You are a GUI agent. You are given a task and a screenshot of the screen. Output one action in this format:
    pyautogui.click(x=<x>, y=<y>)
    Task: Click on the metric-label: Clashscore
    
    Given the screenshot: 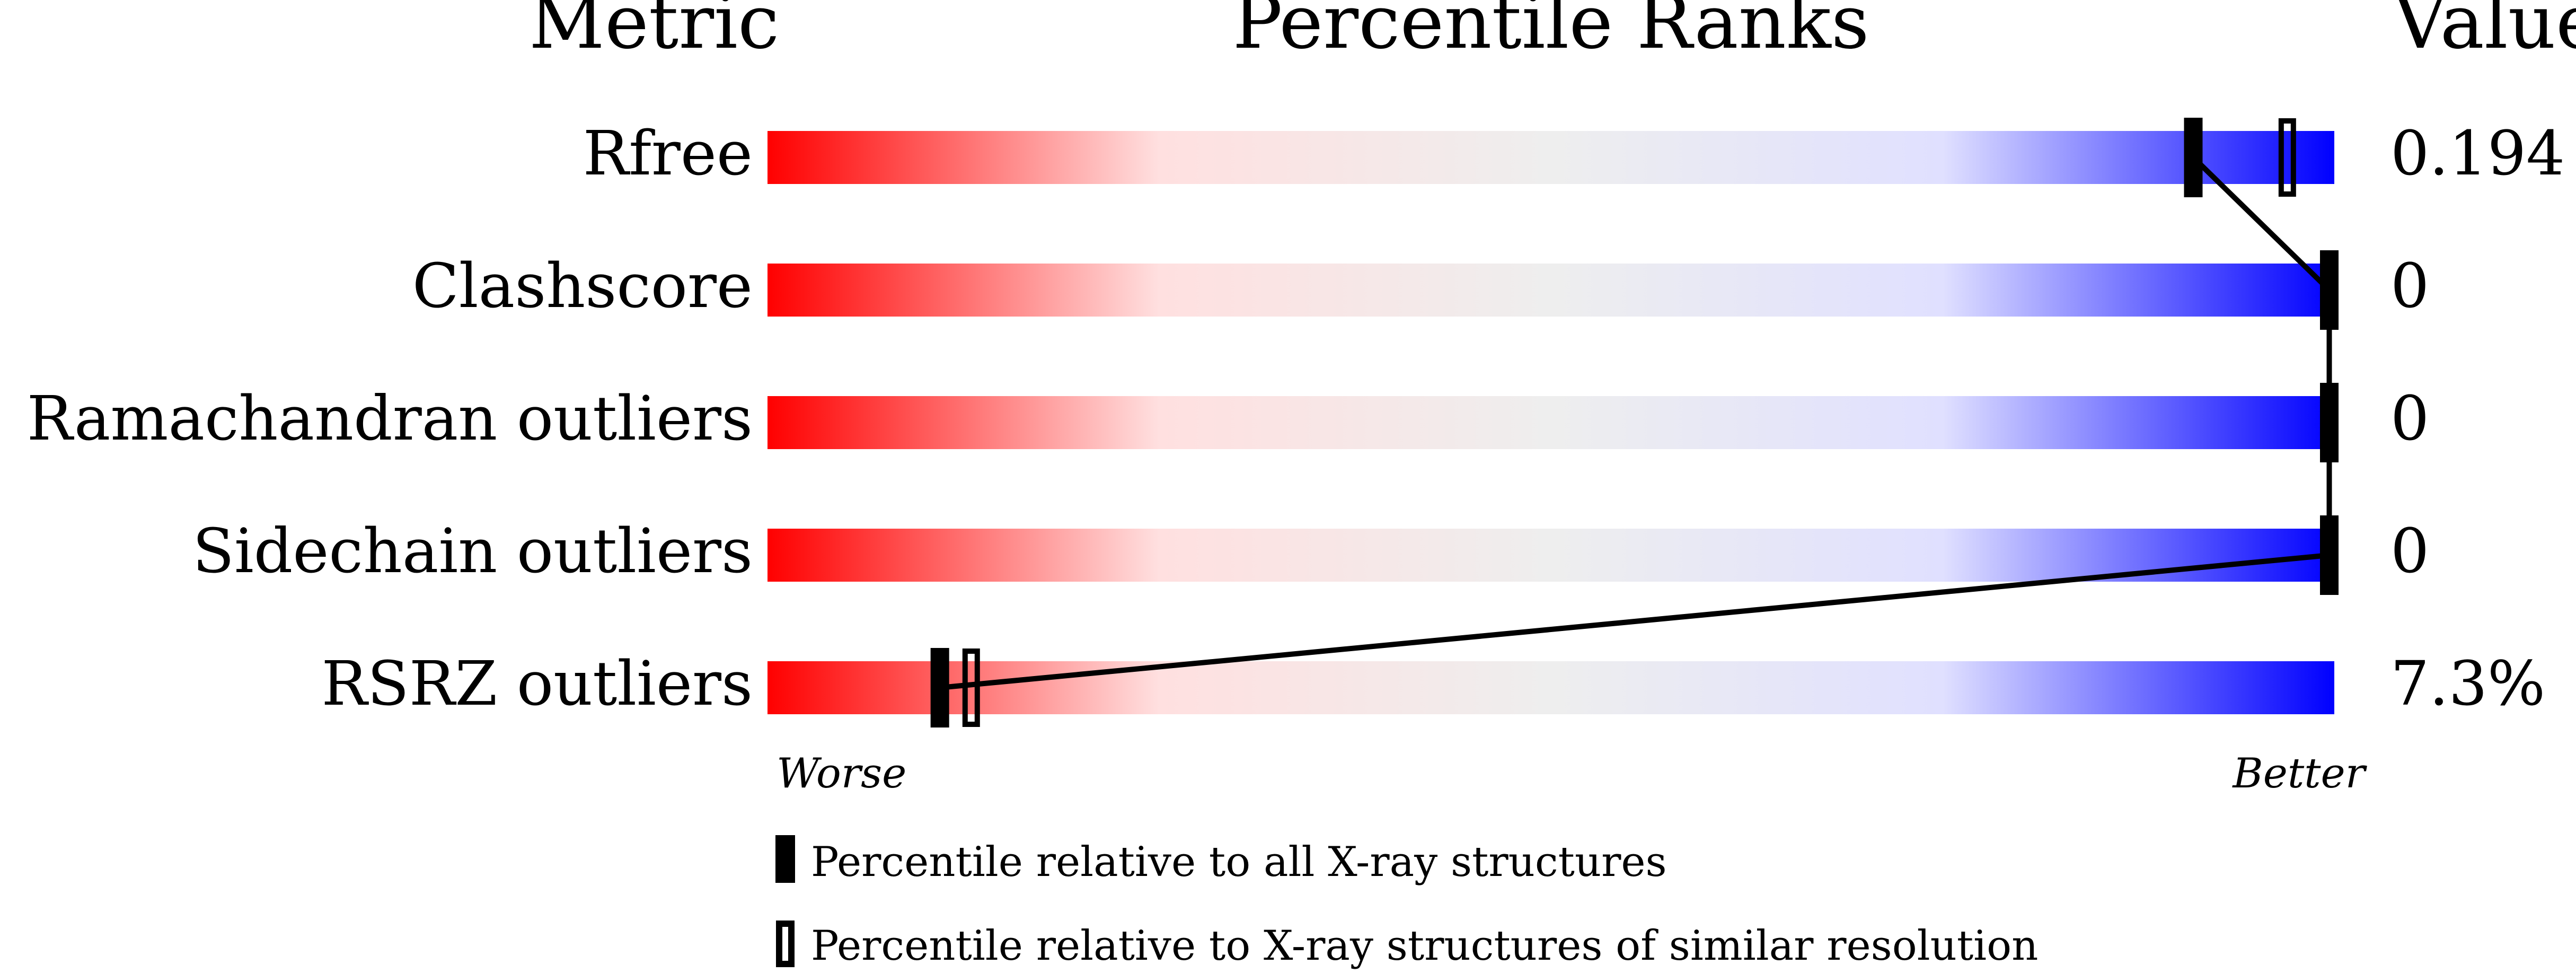 What is the action you would take?
    pyautogui.click(x=582, y=286)
    